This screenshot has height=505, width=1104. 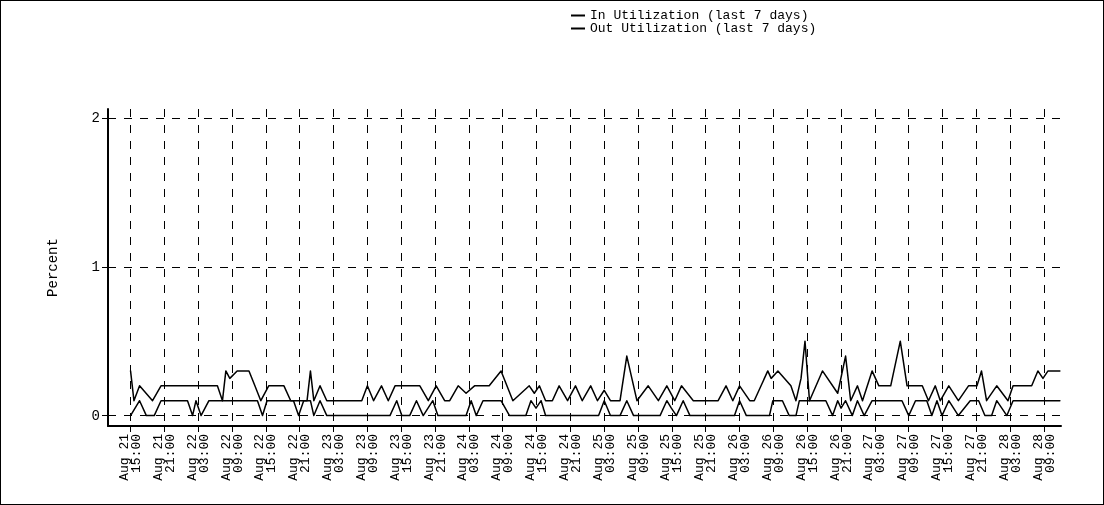 I want to click on x-tick-label: Aug 24 09:00, so click(x=503, y=457).